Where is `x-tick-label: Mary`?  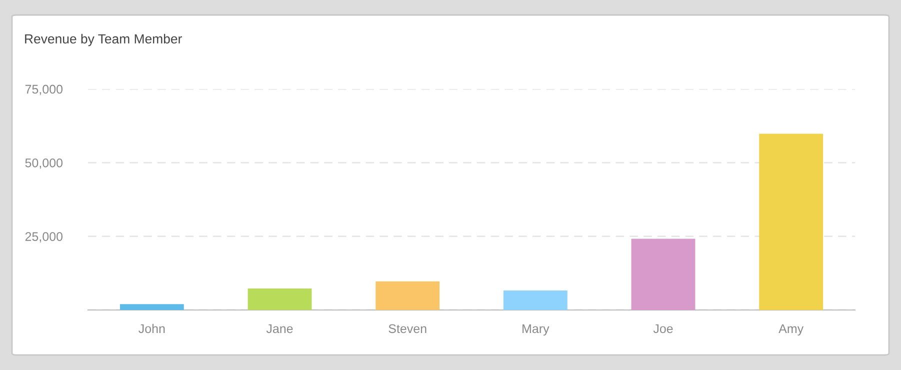
x-tick-label: Mary is located at coordinates (536, 330).